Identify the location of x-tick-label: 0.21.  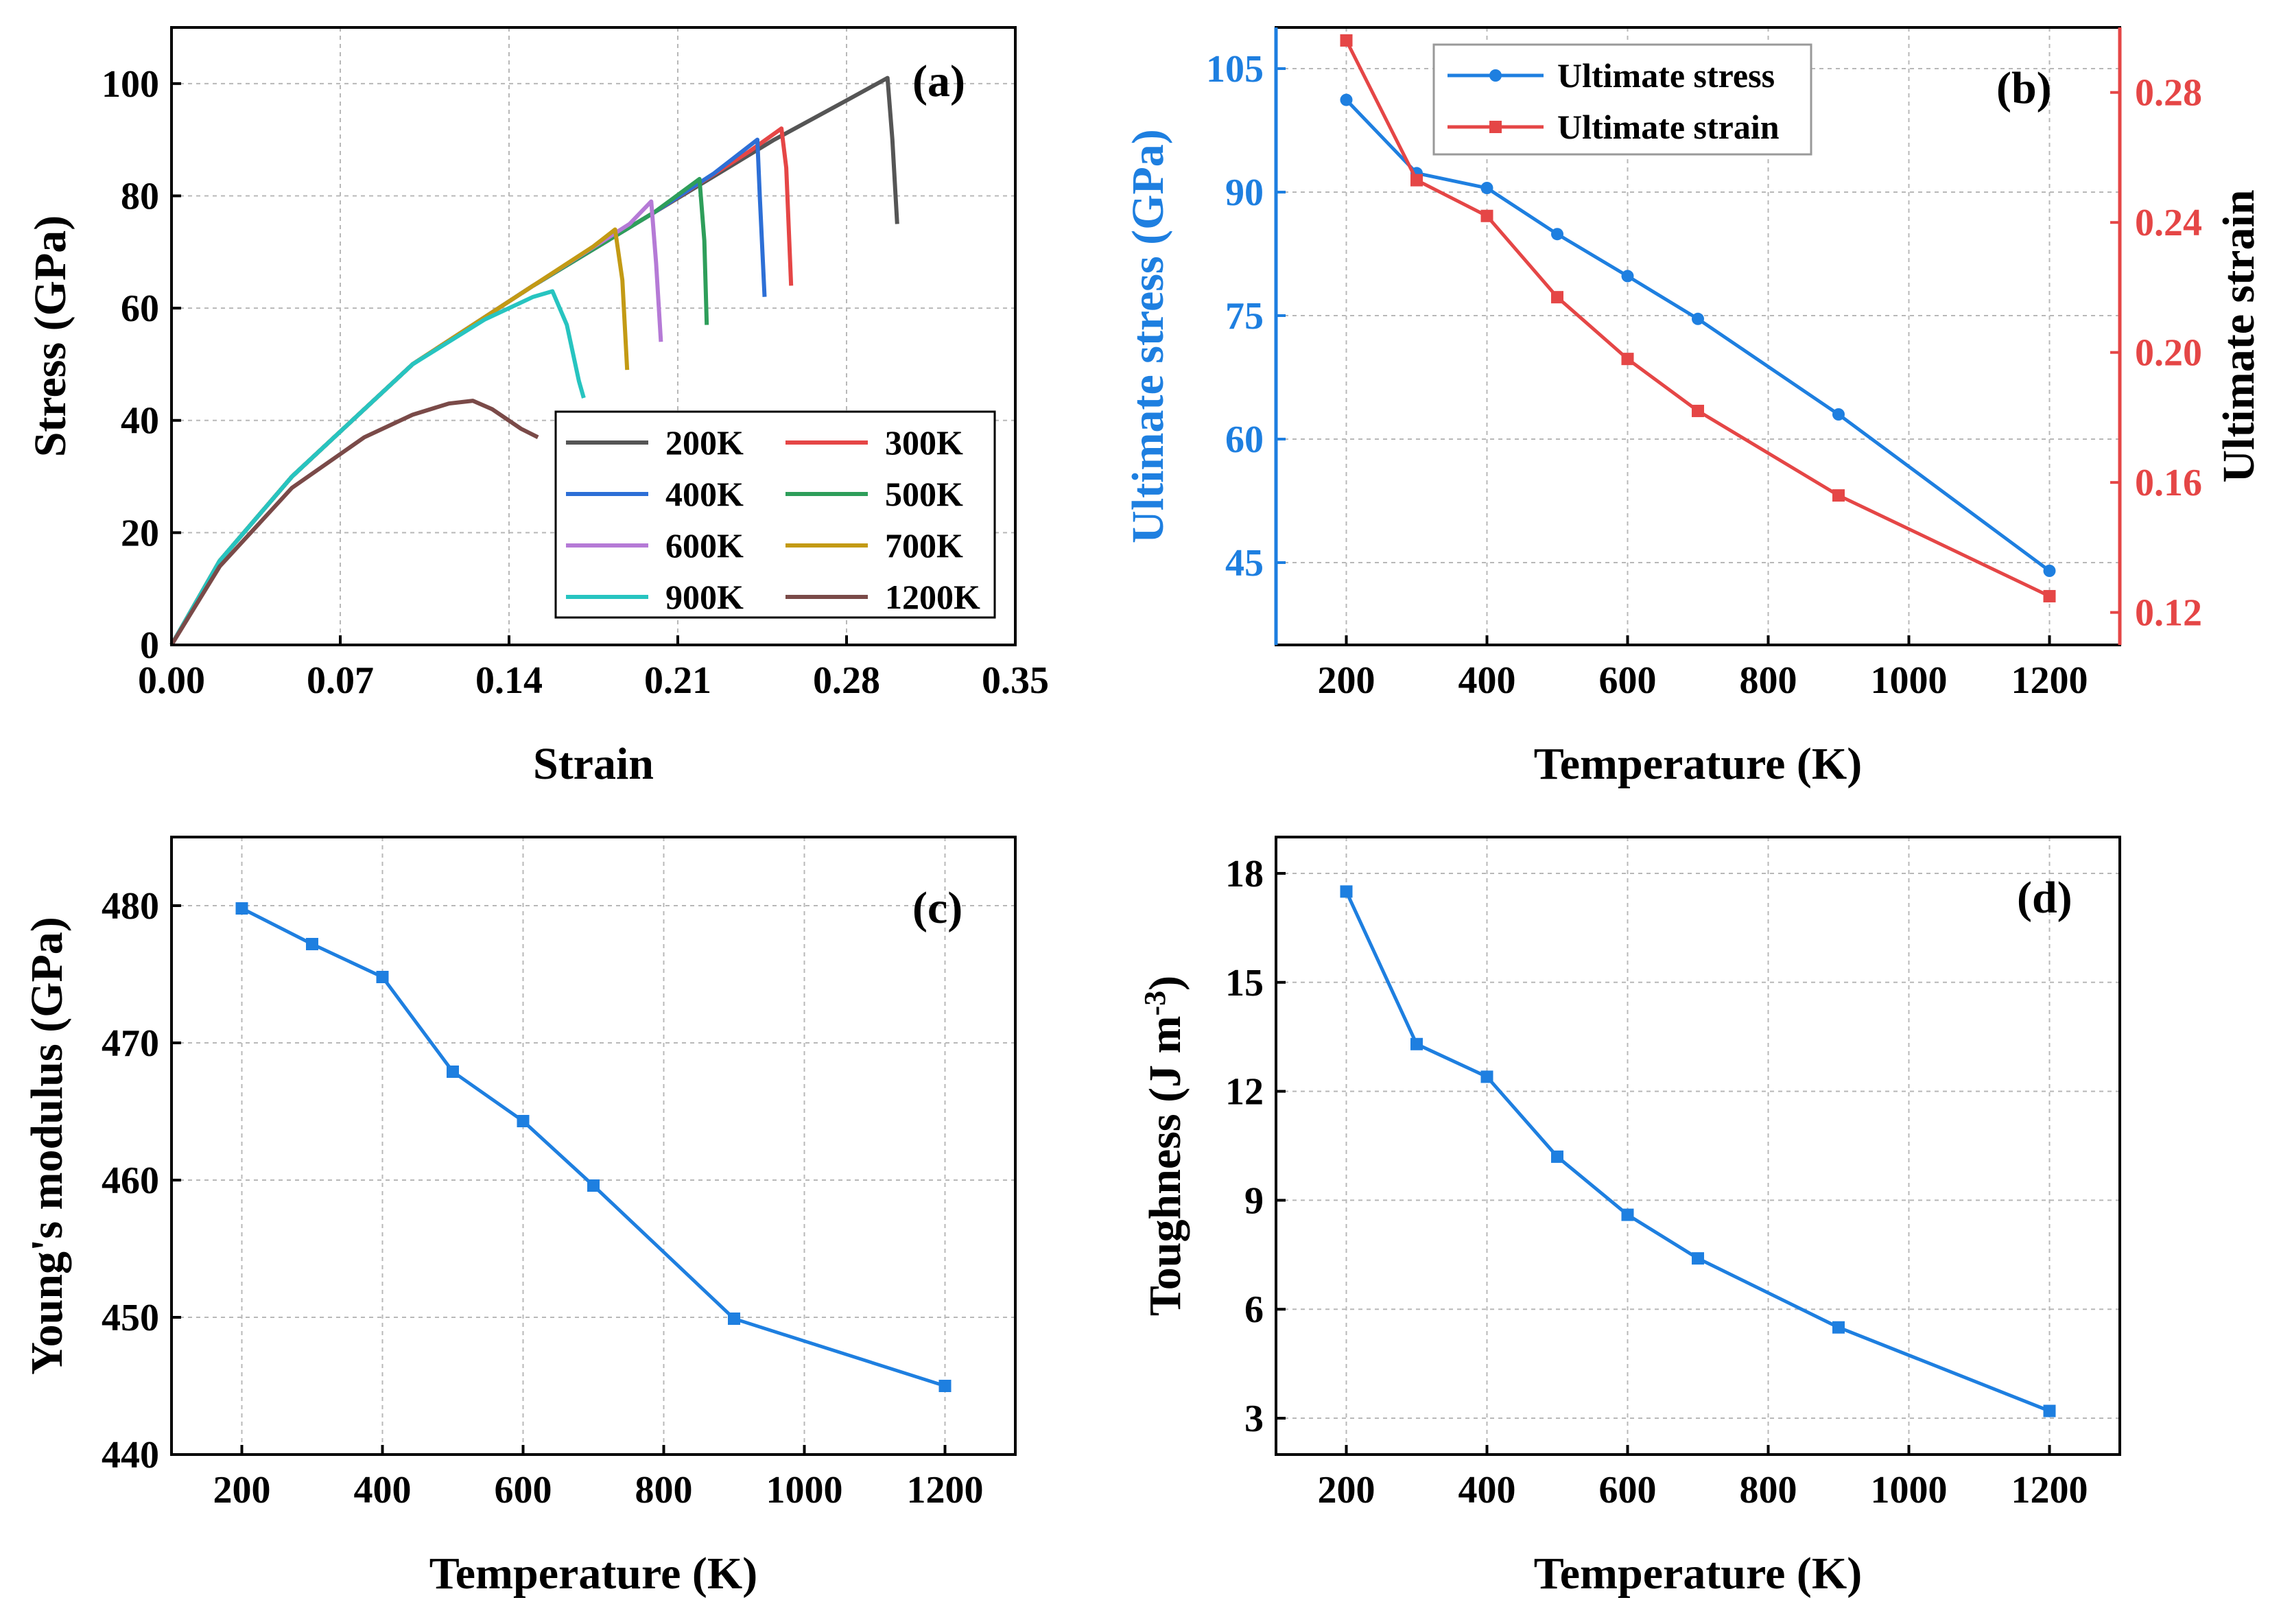
(677, 680).